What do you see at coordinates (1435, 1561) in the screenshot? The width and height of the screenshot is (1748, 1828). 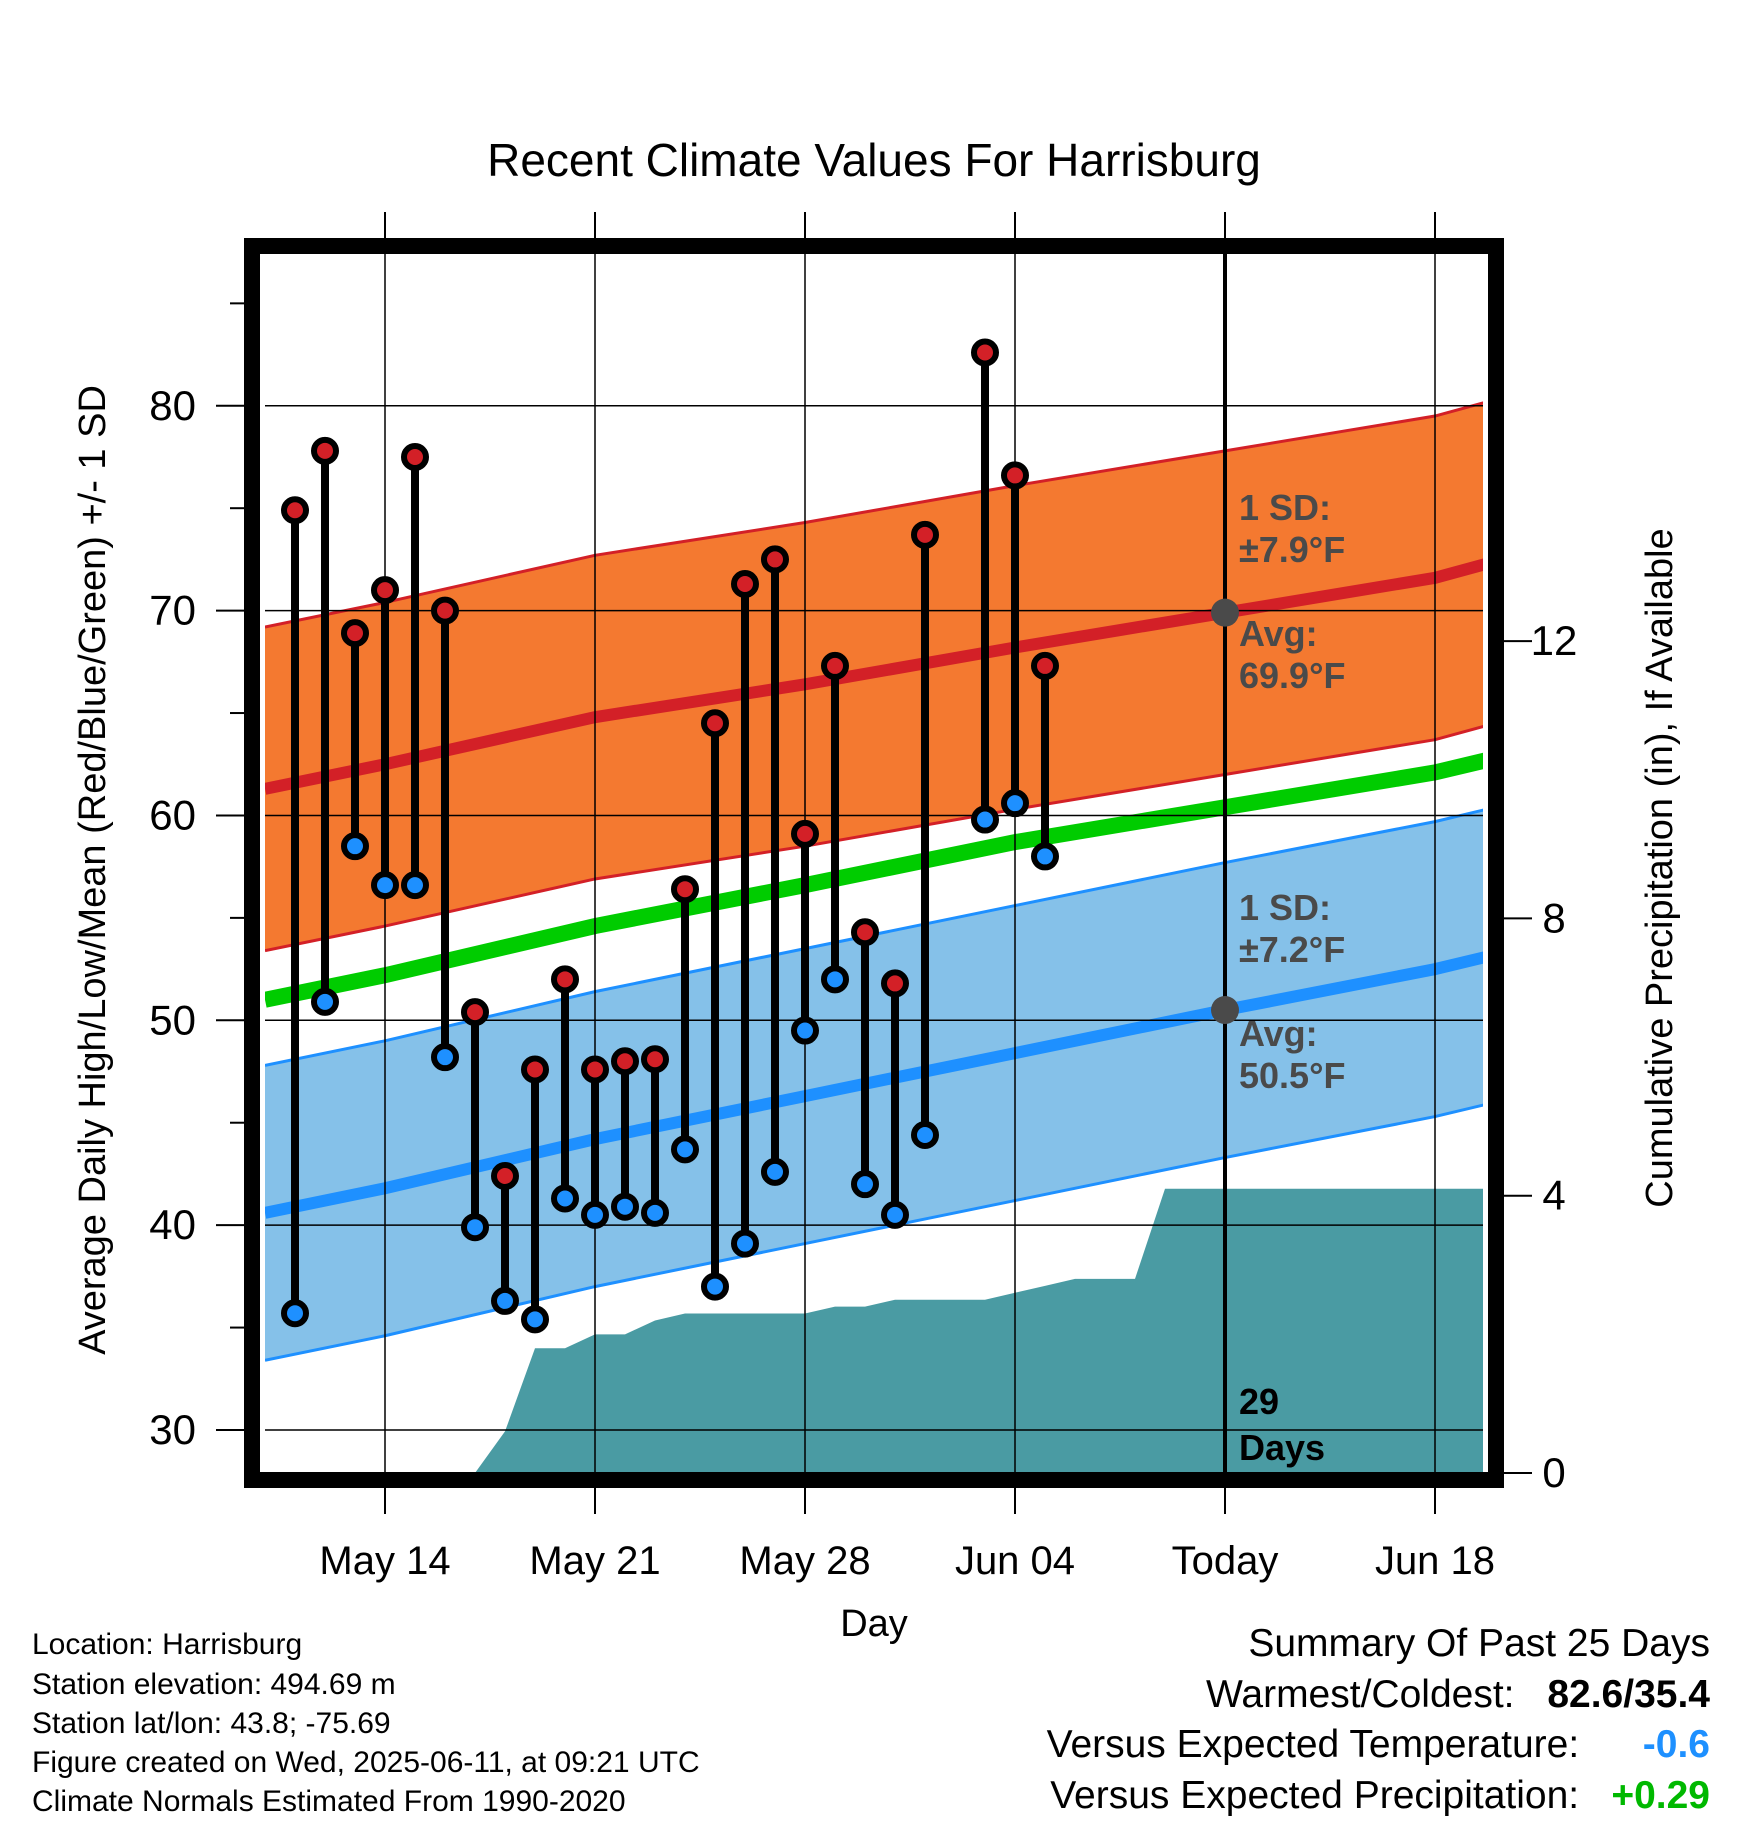 I see `x-tick-label: Jun 18` at bounding box center [1435, 1561].